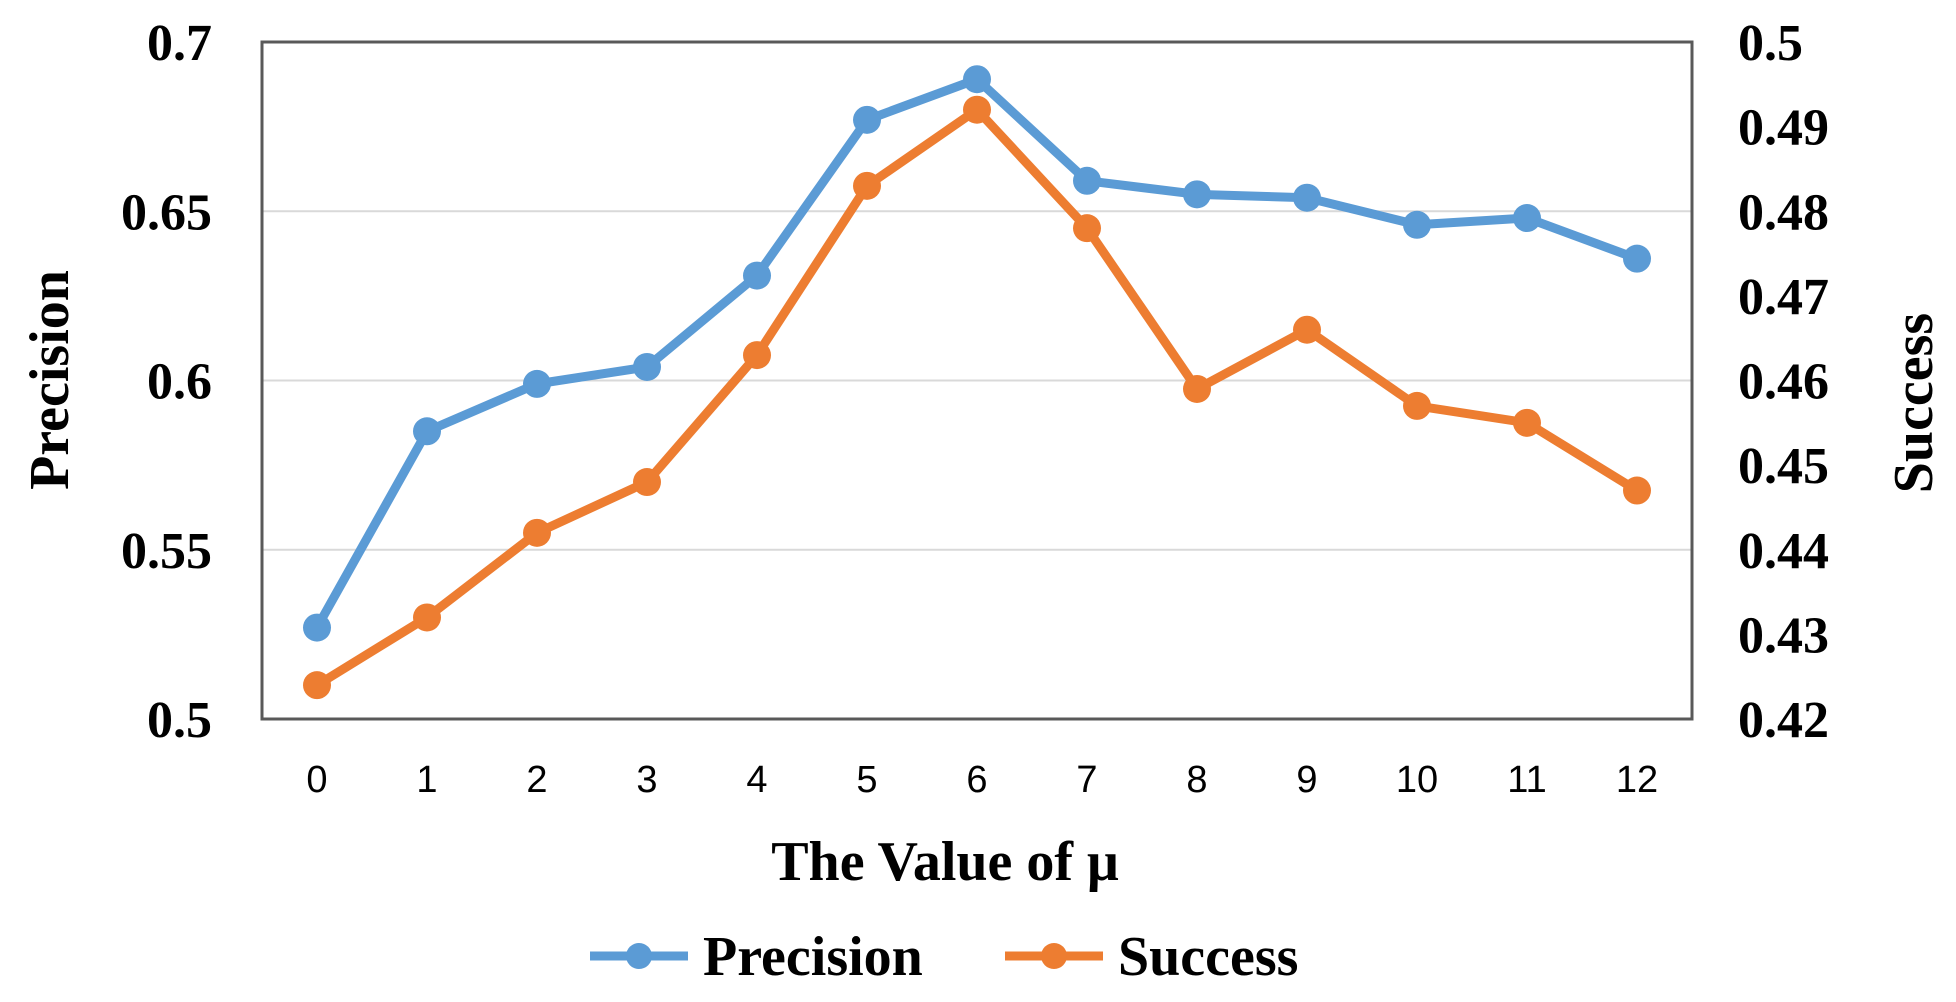 The height and width of the screenshot is (1002, 1956). Describe the element at coordinates (179, 43) in the screenshot. I see `y-tick-label: 0.7` at that location.